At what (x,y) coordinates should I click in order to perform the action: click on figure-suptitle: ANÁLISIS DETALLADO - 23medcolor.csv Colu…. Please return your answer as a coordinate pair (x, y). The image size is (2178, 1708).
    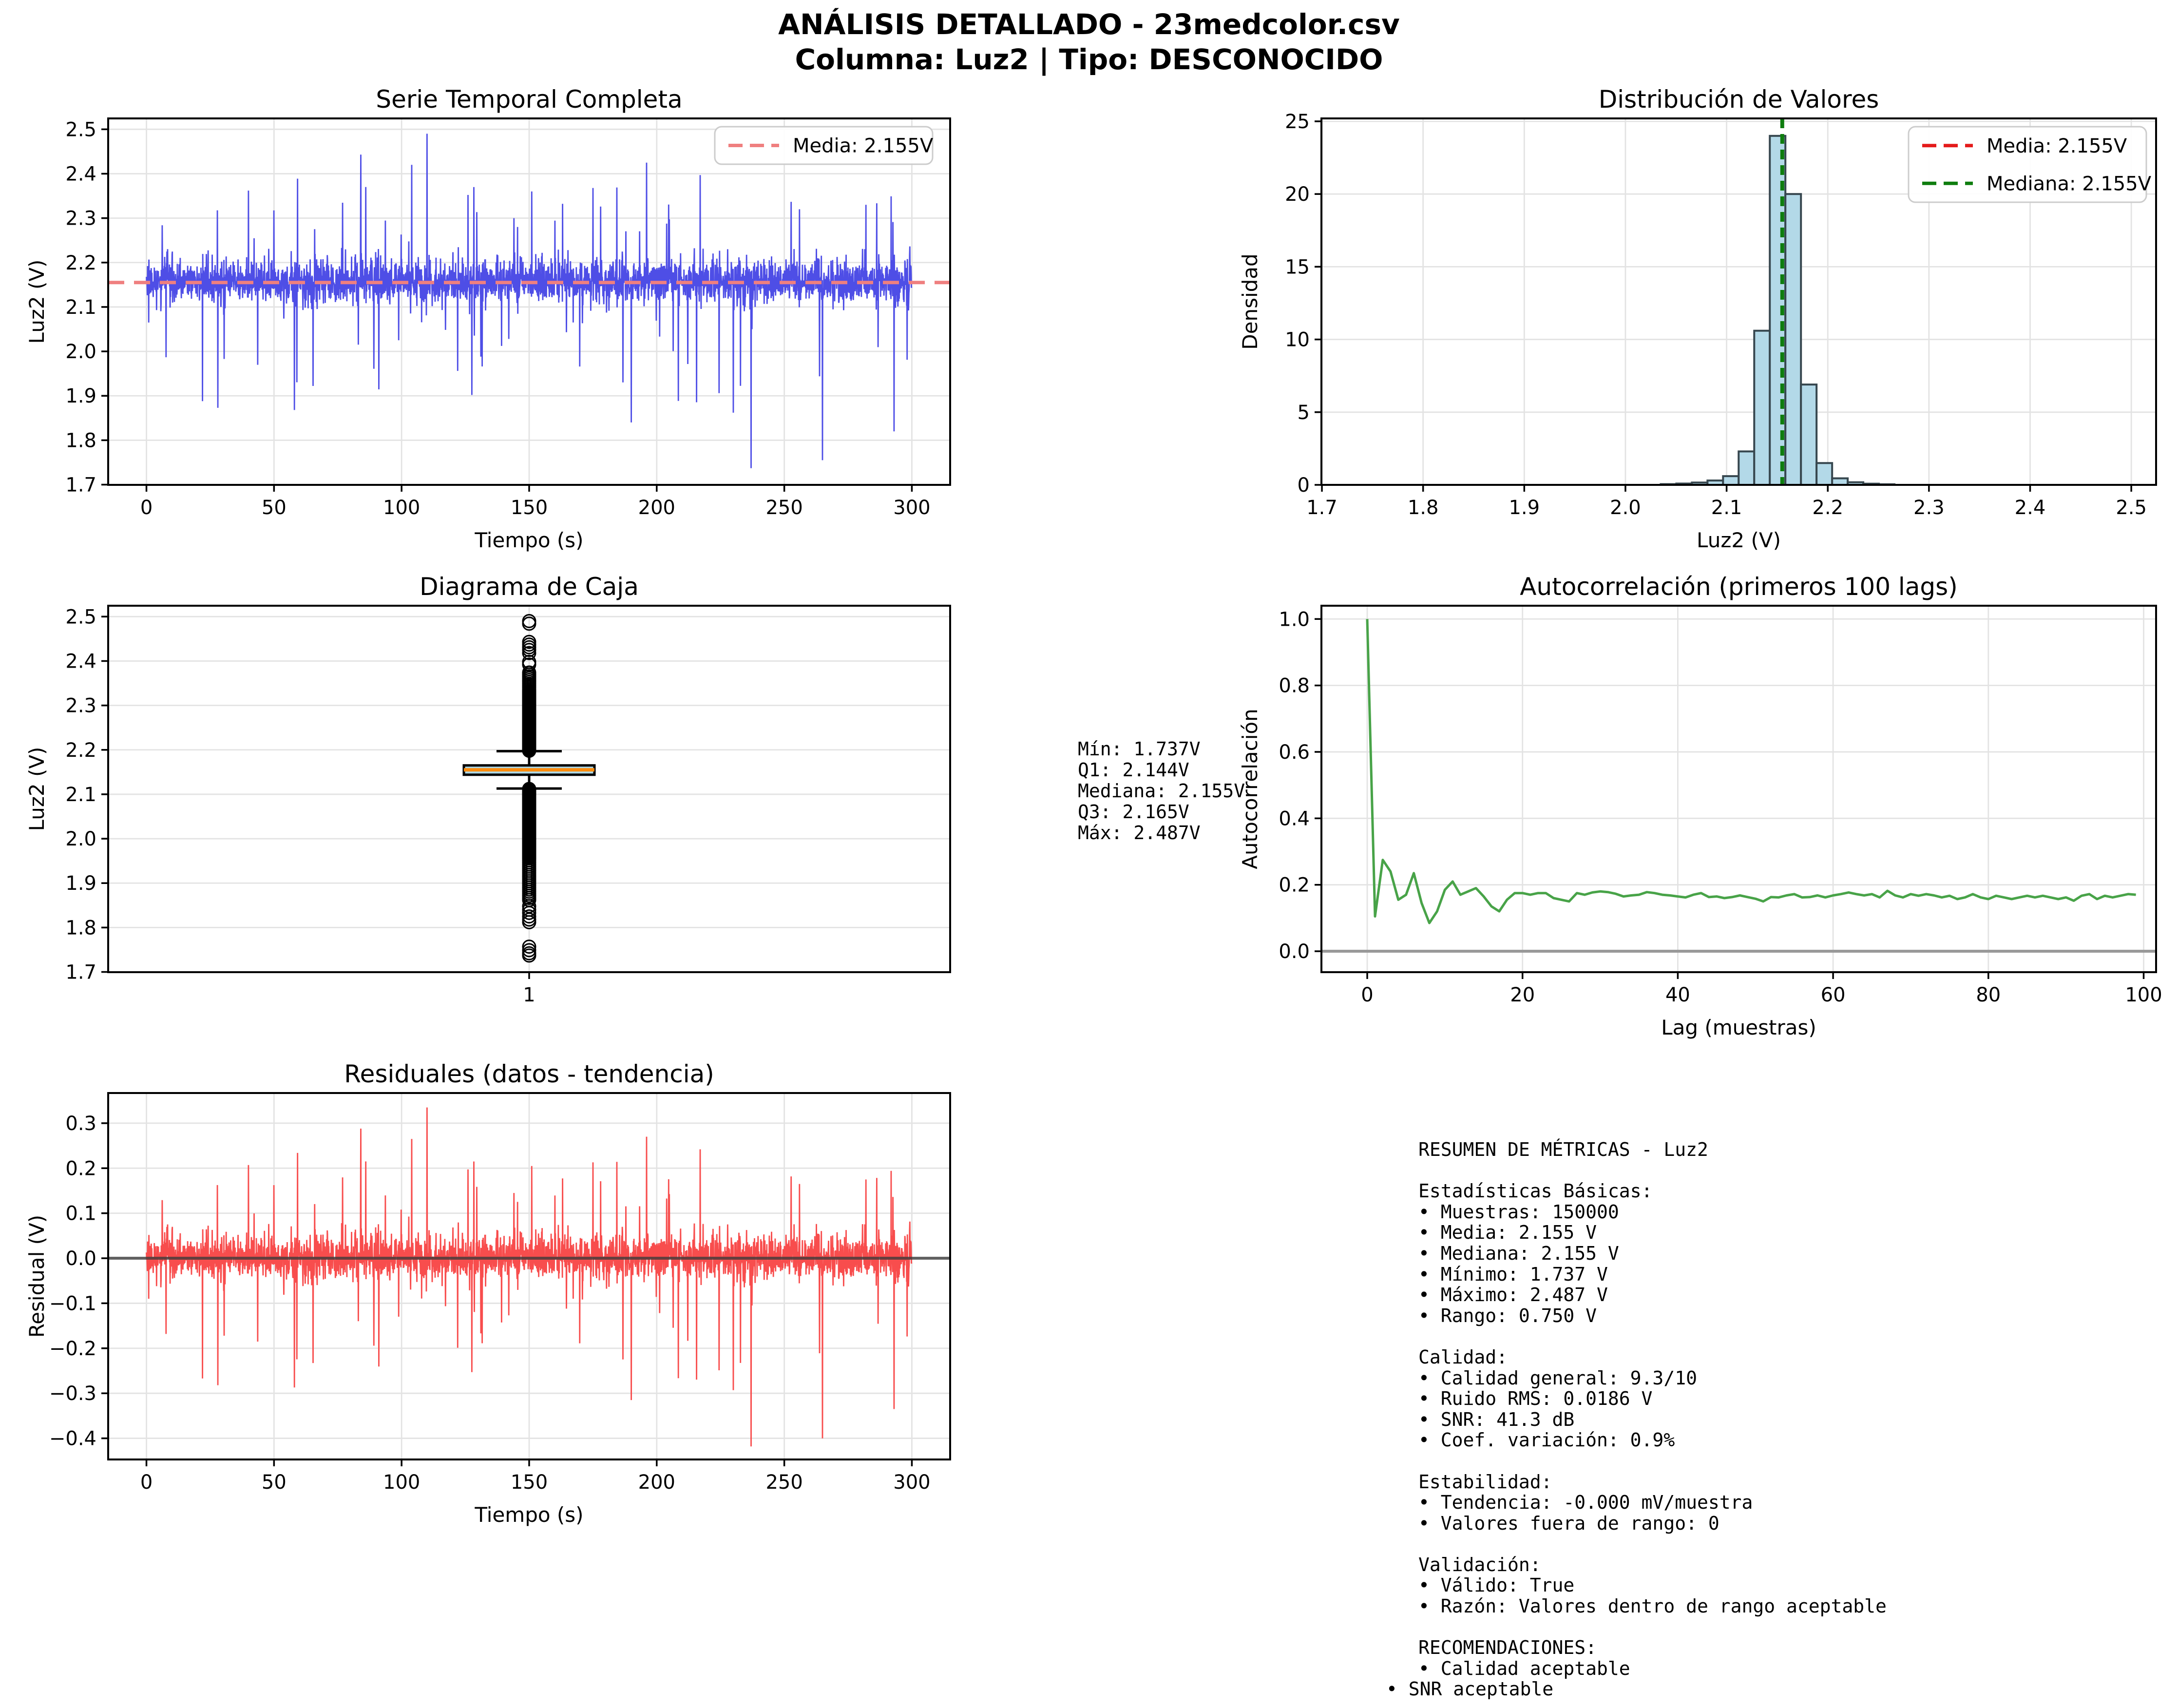
    Looking at the image, I should click on (1089, 42).